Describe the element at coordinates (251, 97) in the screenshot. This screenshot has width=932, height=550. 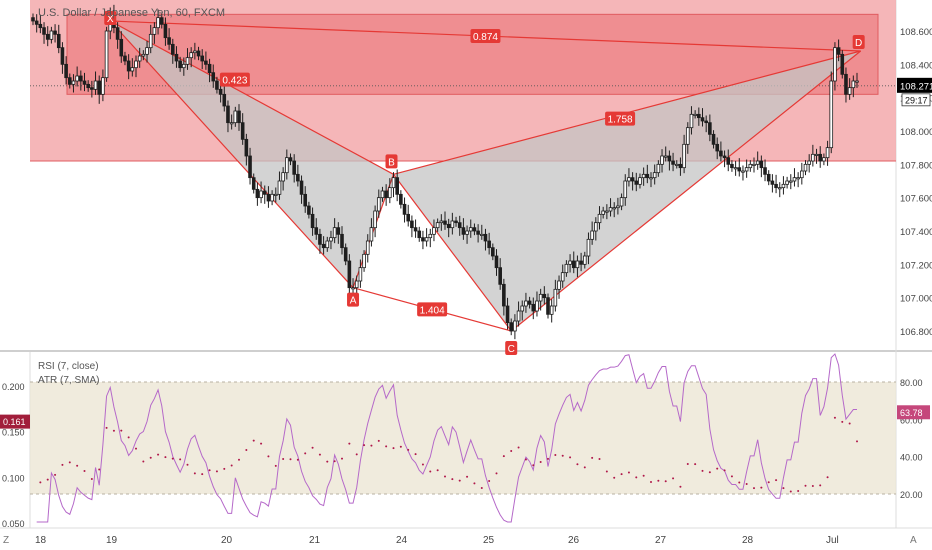
I see `leg-xb` at that location.